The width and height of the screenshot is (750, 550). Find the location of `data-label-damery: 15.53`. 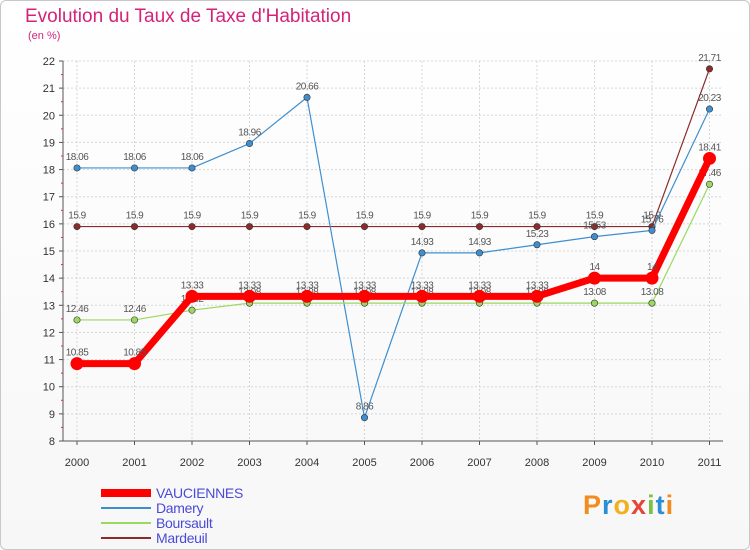

data-label-damery: 15.53 is located at coordinates (594, 226).